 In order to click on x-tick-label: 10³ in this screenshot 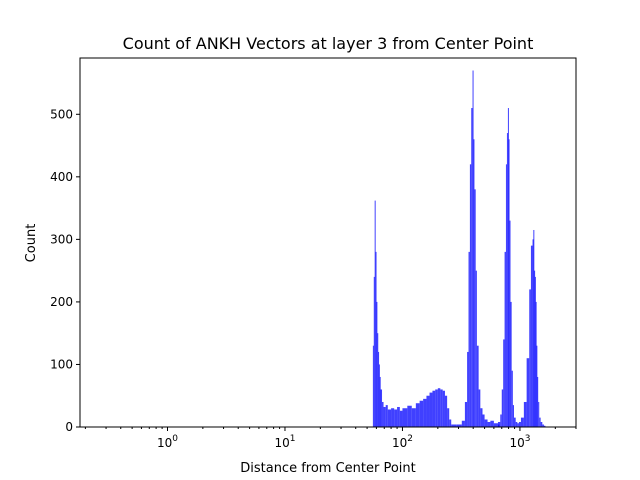, I will do `click(519, 442)`.